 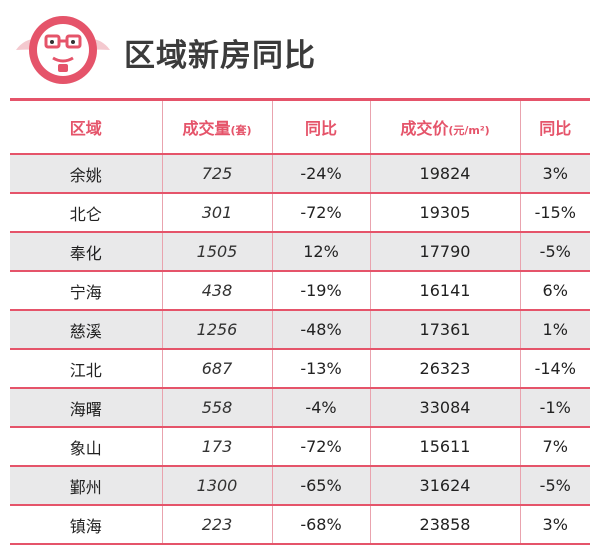 What do you see at coordinates (216, 213) in the screenshot?
I see `cell-volume: 301` at bounding box center [216, 213].